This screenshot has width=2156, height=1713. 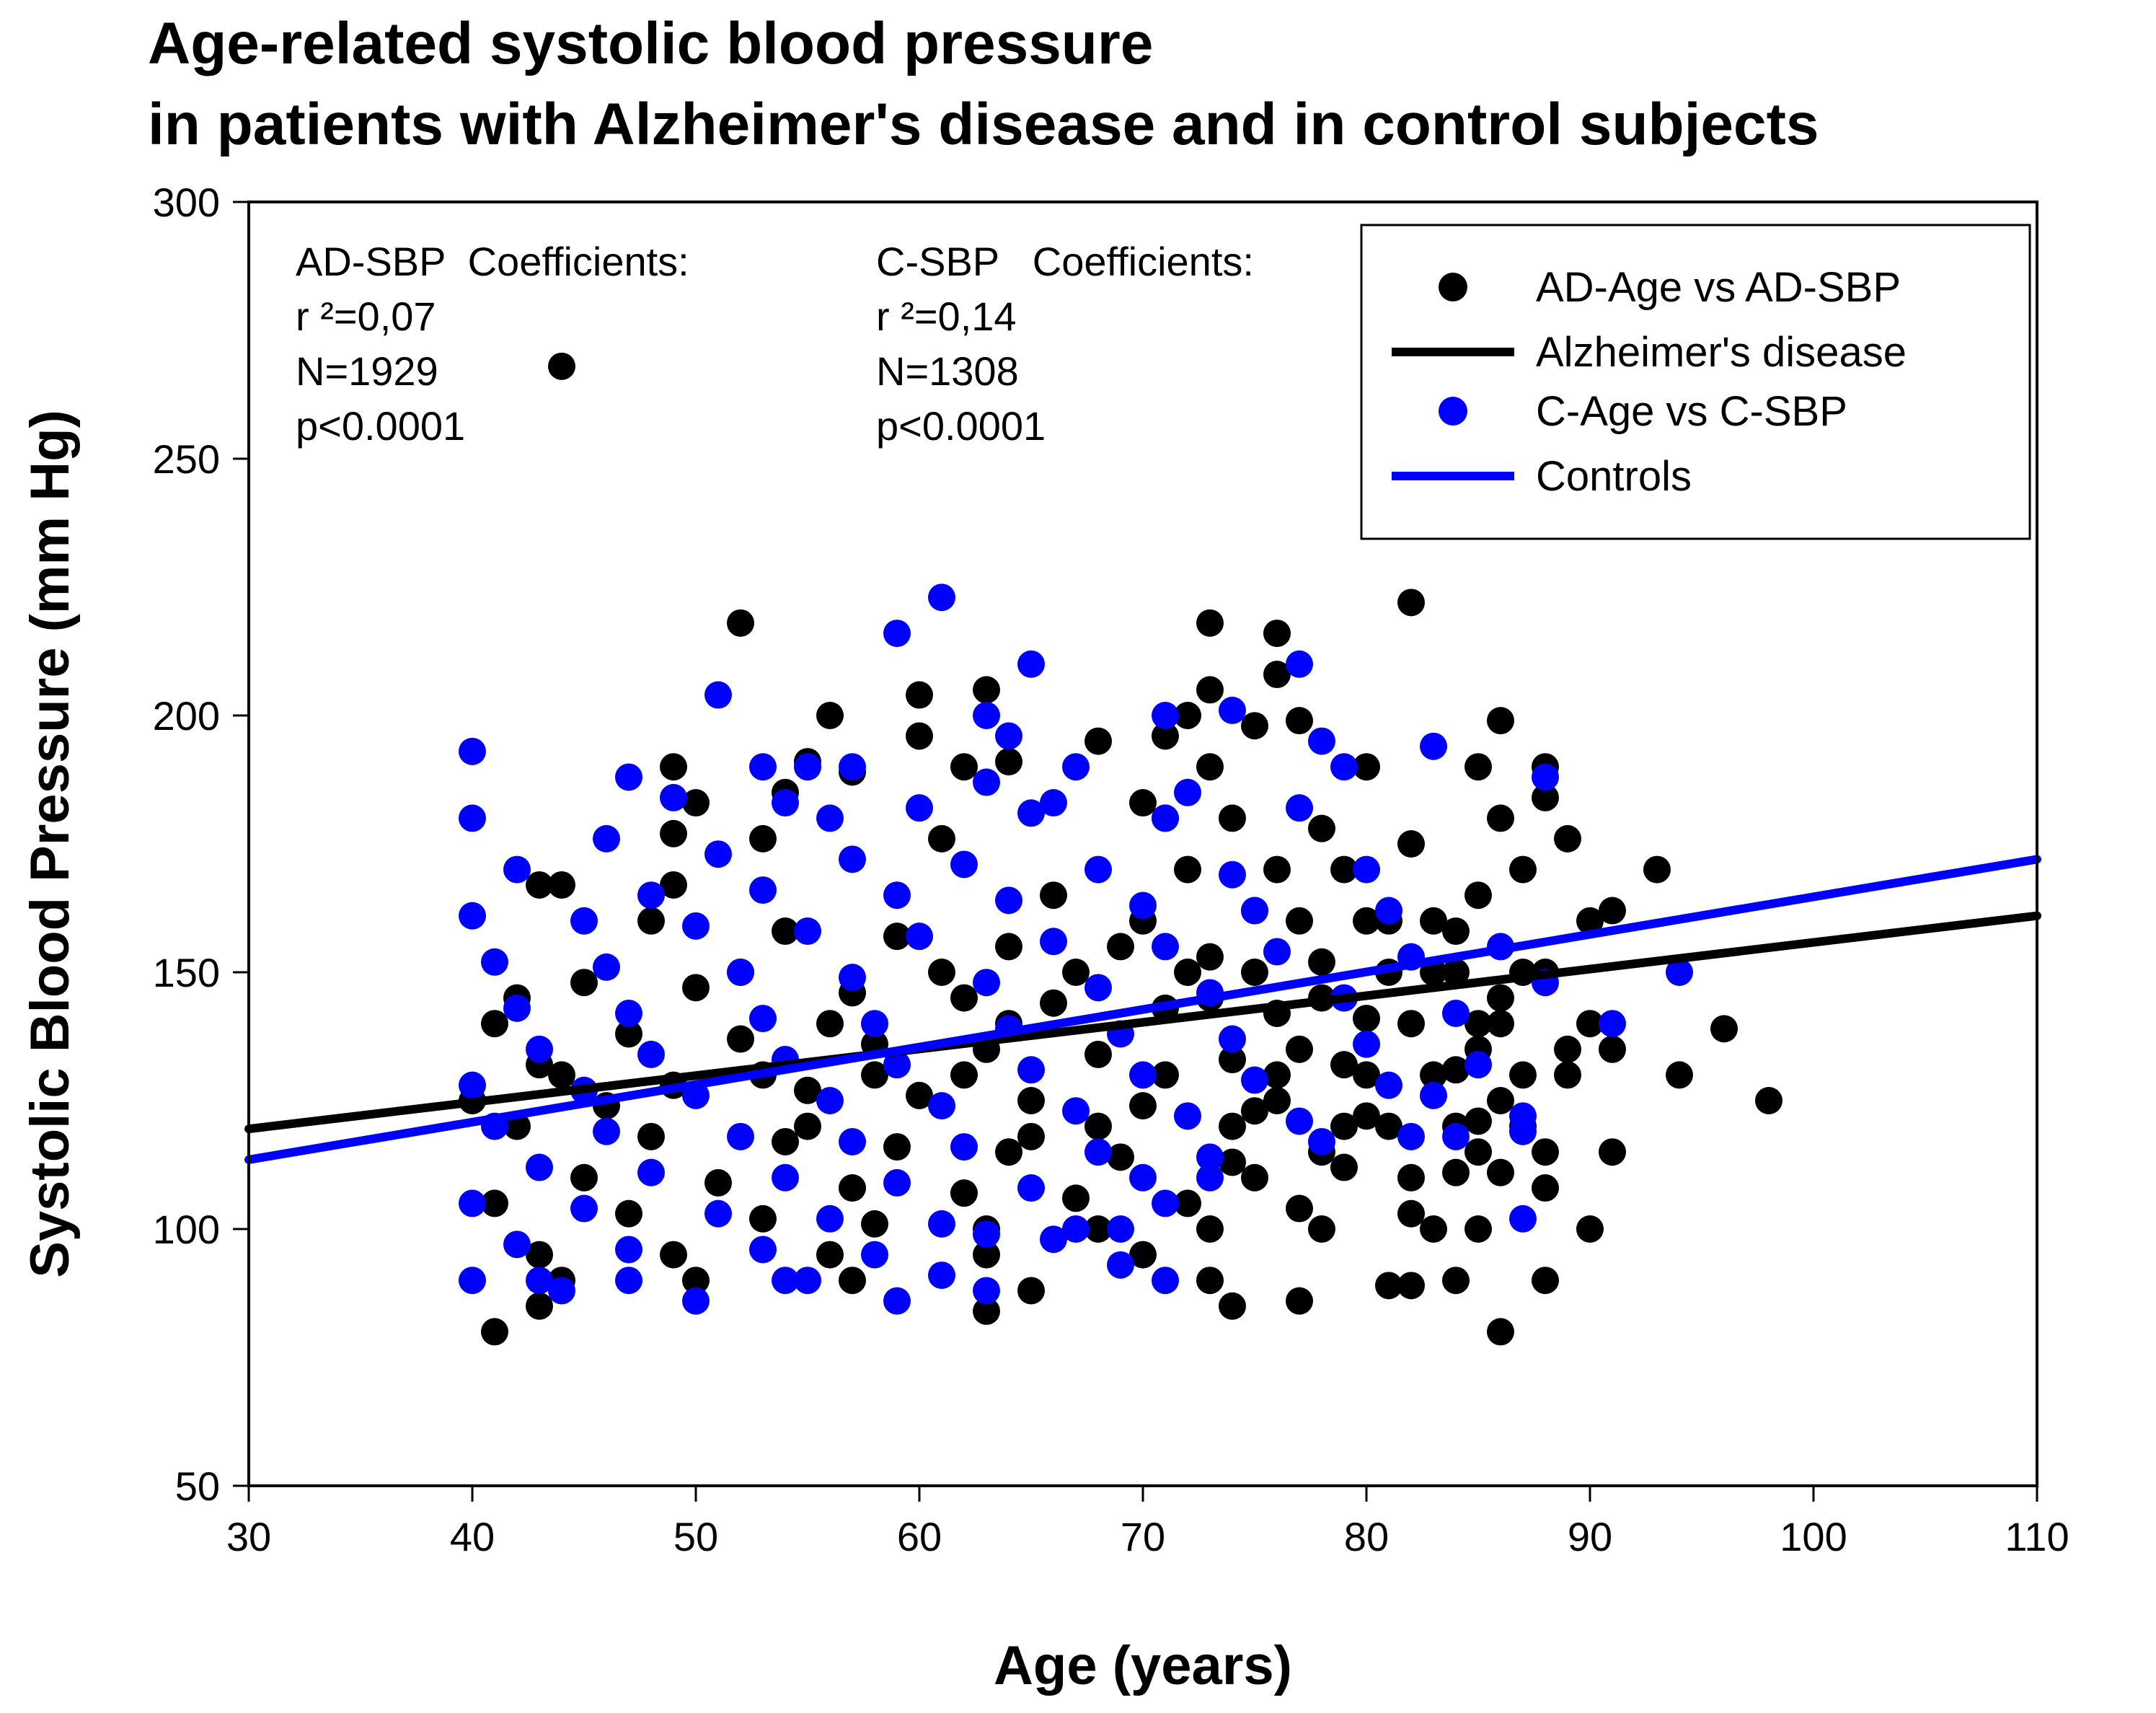 What do you see at coordinates (1453, 287) in the screenshot?
I see `legend-ad-marker` at bounding box center [1453, 287].